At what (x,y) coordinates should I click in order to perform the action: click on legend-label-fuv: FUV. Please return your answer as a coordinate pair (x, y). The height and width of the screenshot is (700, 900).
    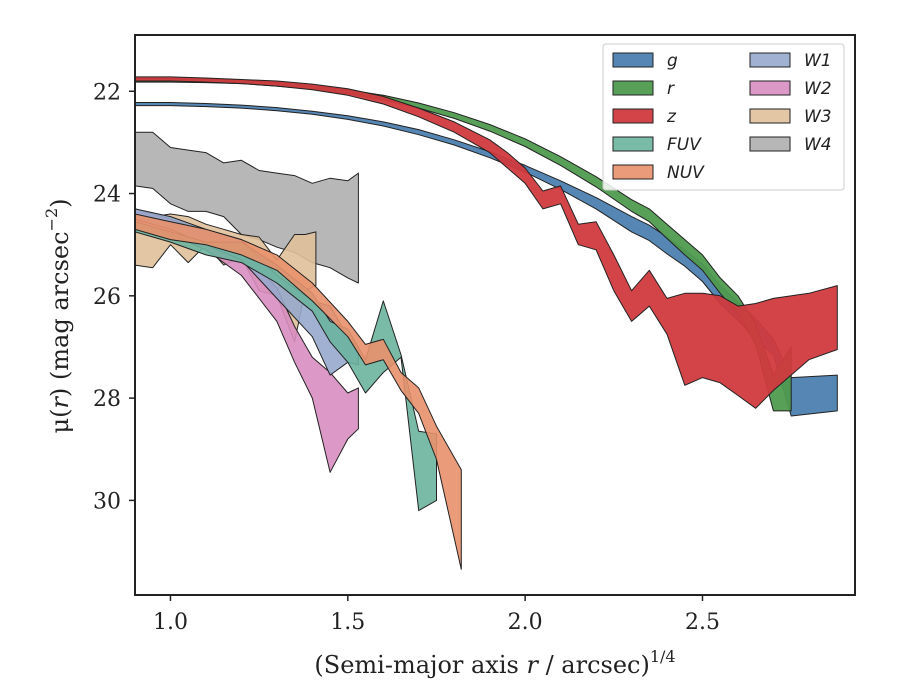
    Looking at the image, I should click on (684, 145).